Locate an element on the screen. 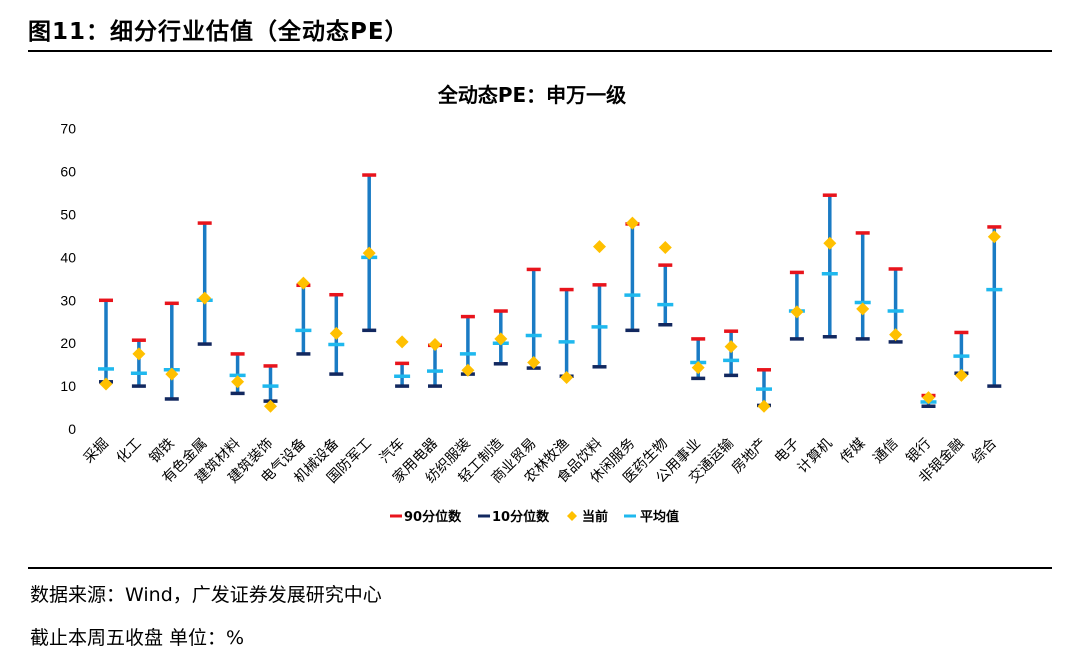  y-axis: 0 10 20 30 40 50 60 70 is located at coordinates (68, 279).